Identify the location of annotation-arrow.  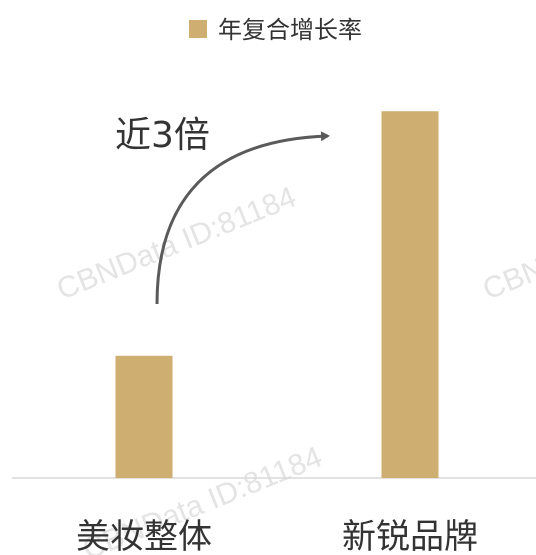
(242, 218).